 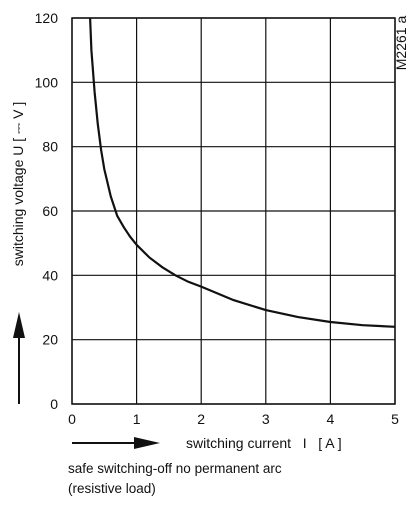 I want to click on y-tick-label: 40, so click(x=50, y=275).